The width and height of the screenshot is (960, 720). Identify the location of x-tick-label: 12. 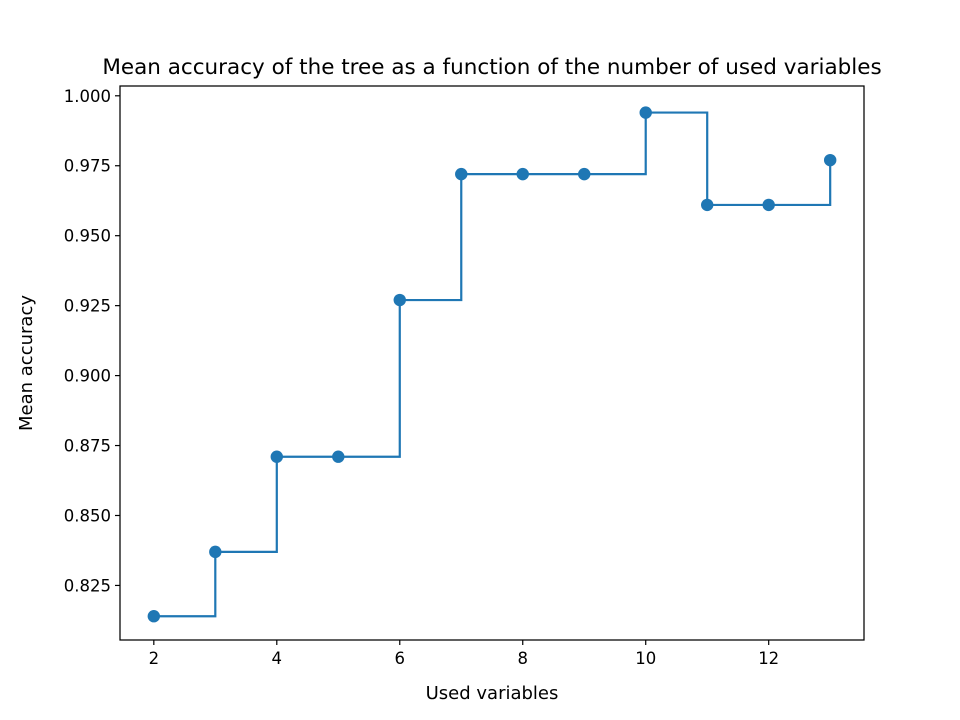
(768, 658).